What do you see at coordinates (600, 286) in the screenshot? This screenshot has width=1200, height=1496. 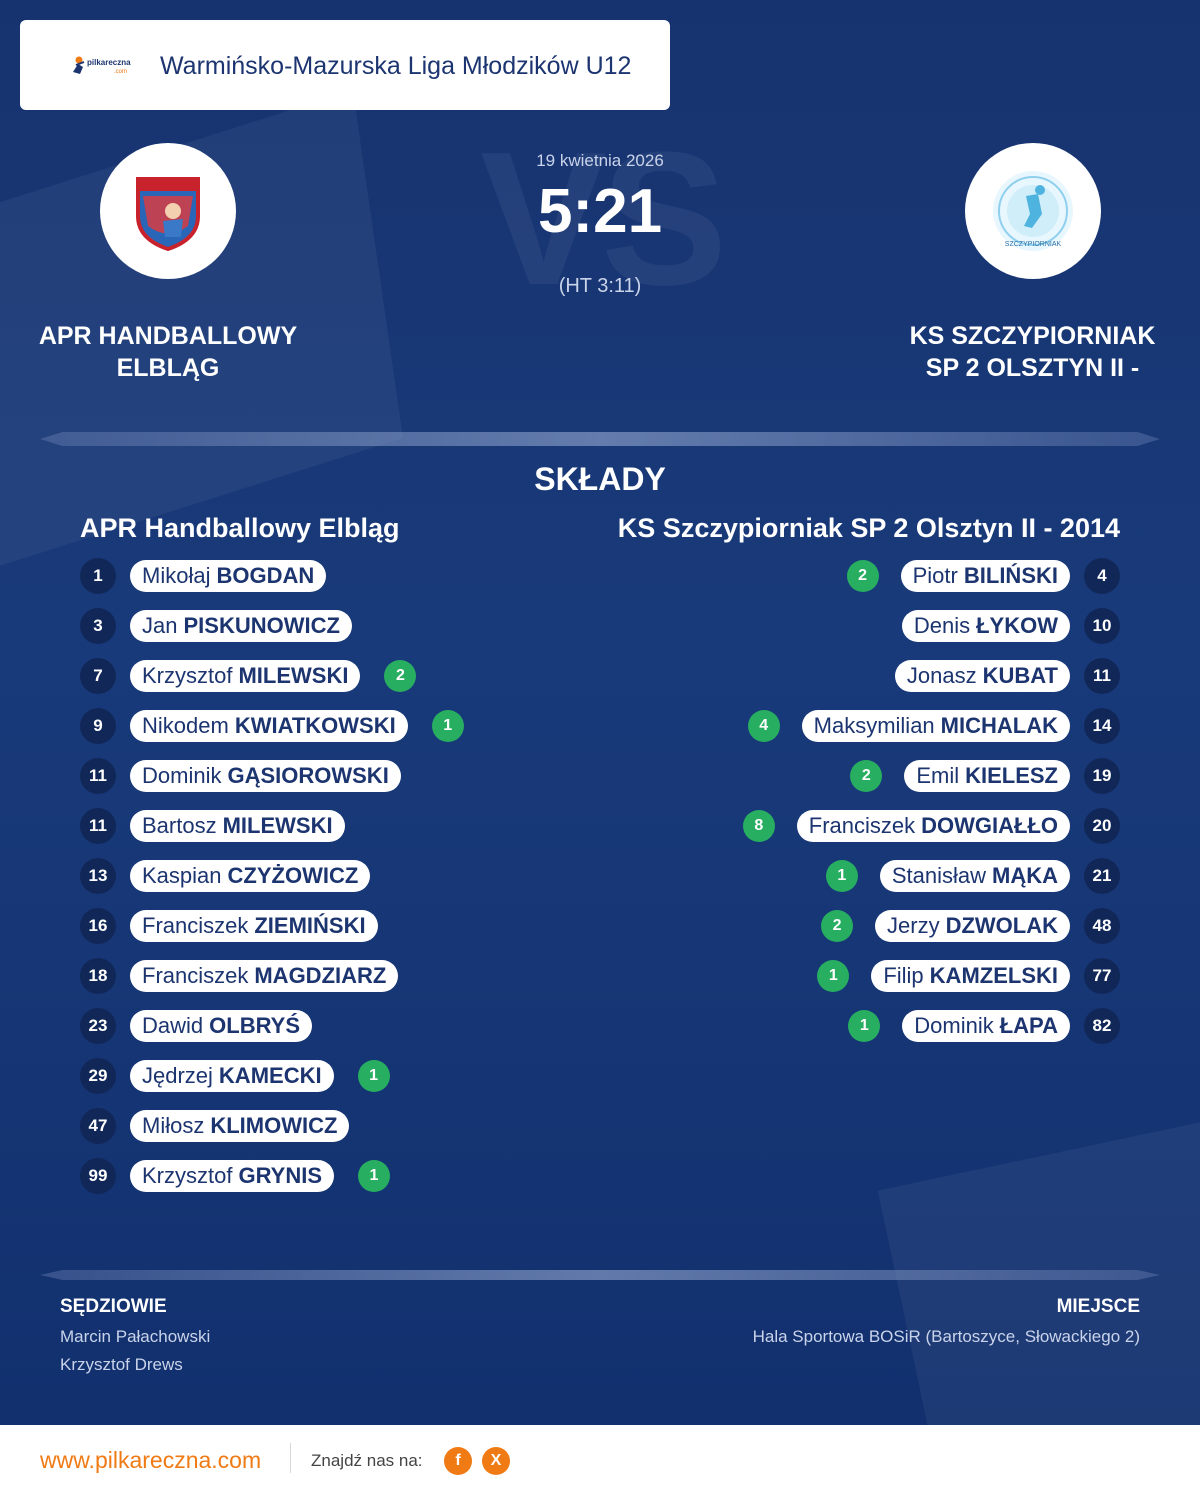 I see `halftime-score: (HT 3:11)` at bounding box center [600, 286].